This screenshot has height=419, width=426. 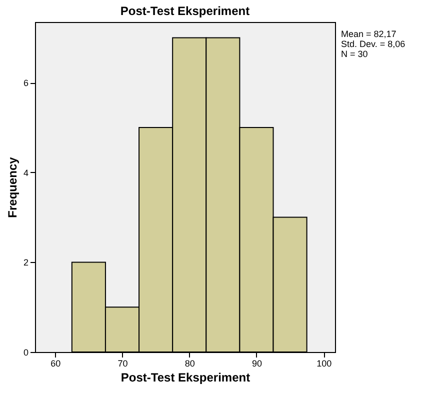 What do you see at coordinates (25, 173) in the screenshot?
I see `y-tick-label: 4` at bounding box center [25, 173].